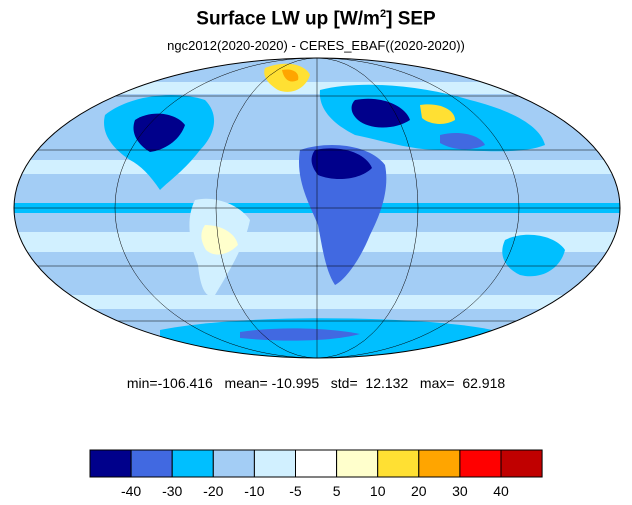 The width and height of the screenshot is (632, 505). What do you see at coordinates (159, 132) in the screenshot?
I see `north-america-core` at bounding box center [159, 132].